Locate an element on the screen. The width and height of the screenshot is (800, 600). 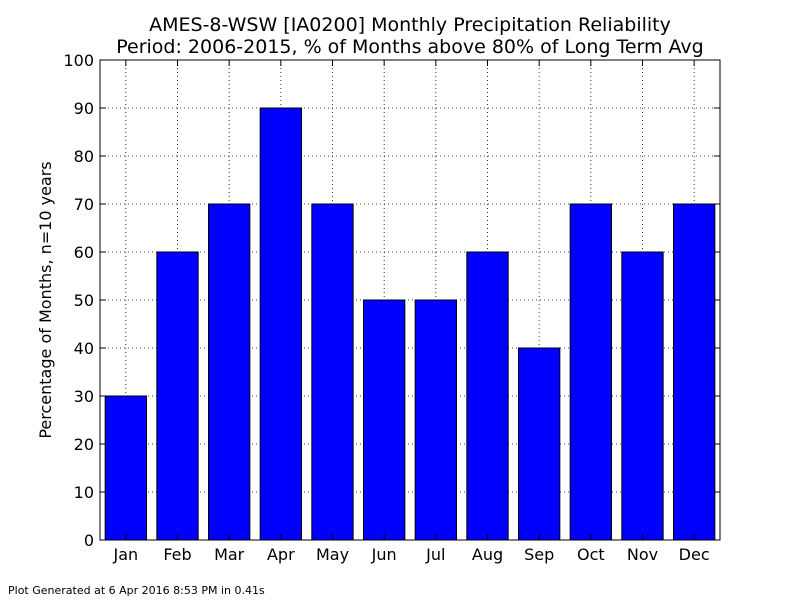
y-tick-label: 100 is located at coordinates (78, 60).